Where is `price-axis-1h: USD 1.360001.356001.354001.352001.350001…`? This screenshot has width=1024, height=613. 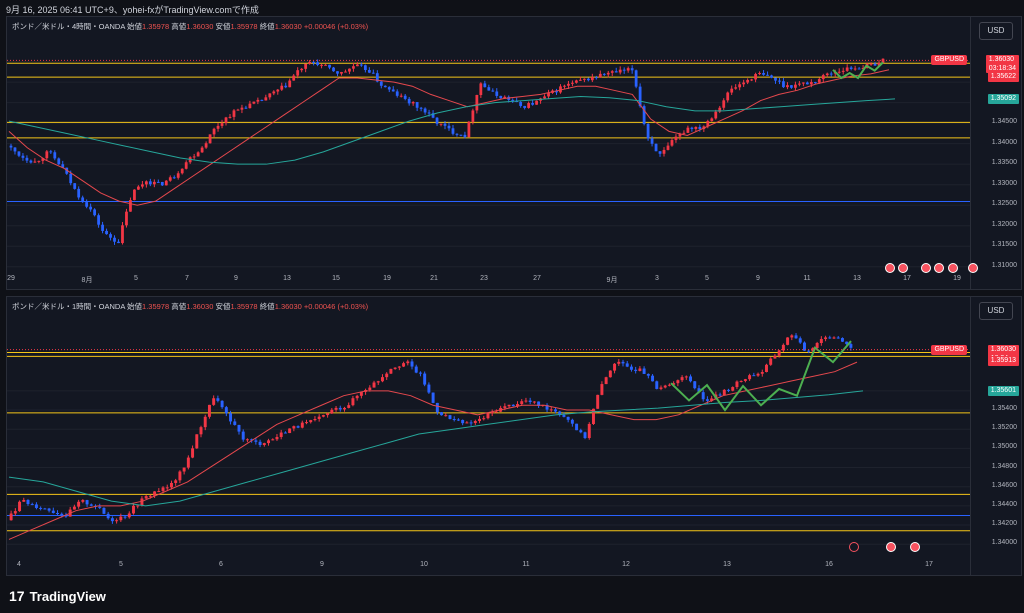
price-axis-1h: USD 1.360001.356001.354001.352001.350001… is located at coordinates (995, 436).